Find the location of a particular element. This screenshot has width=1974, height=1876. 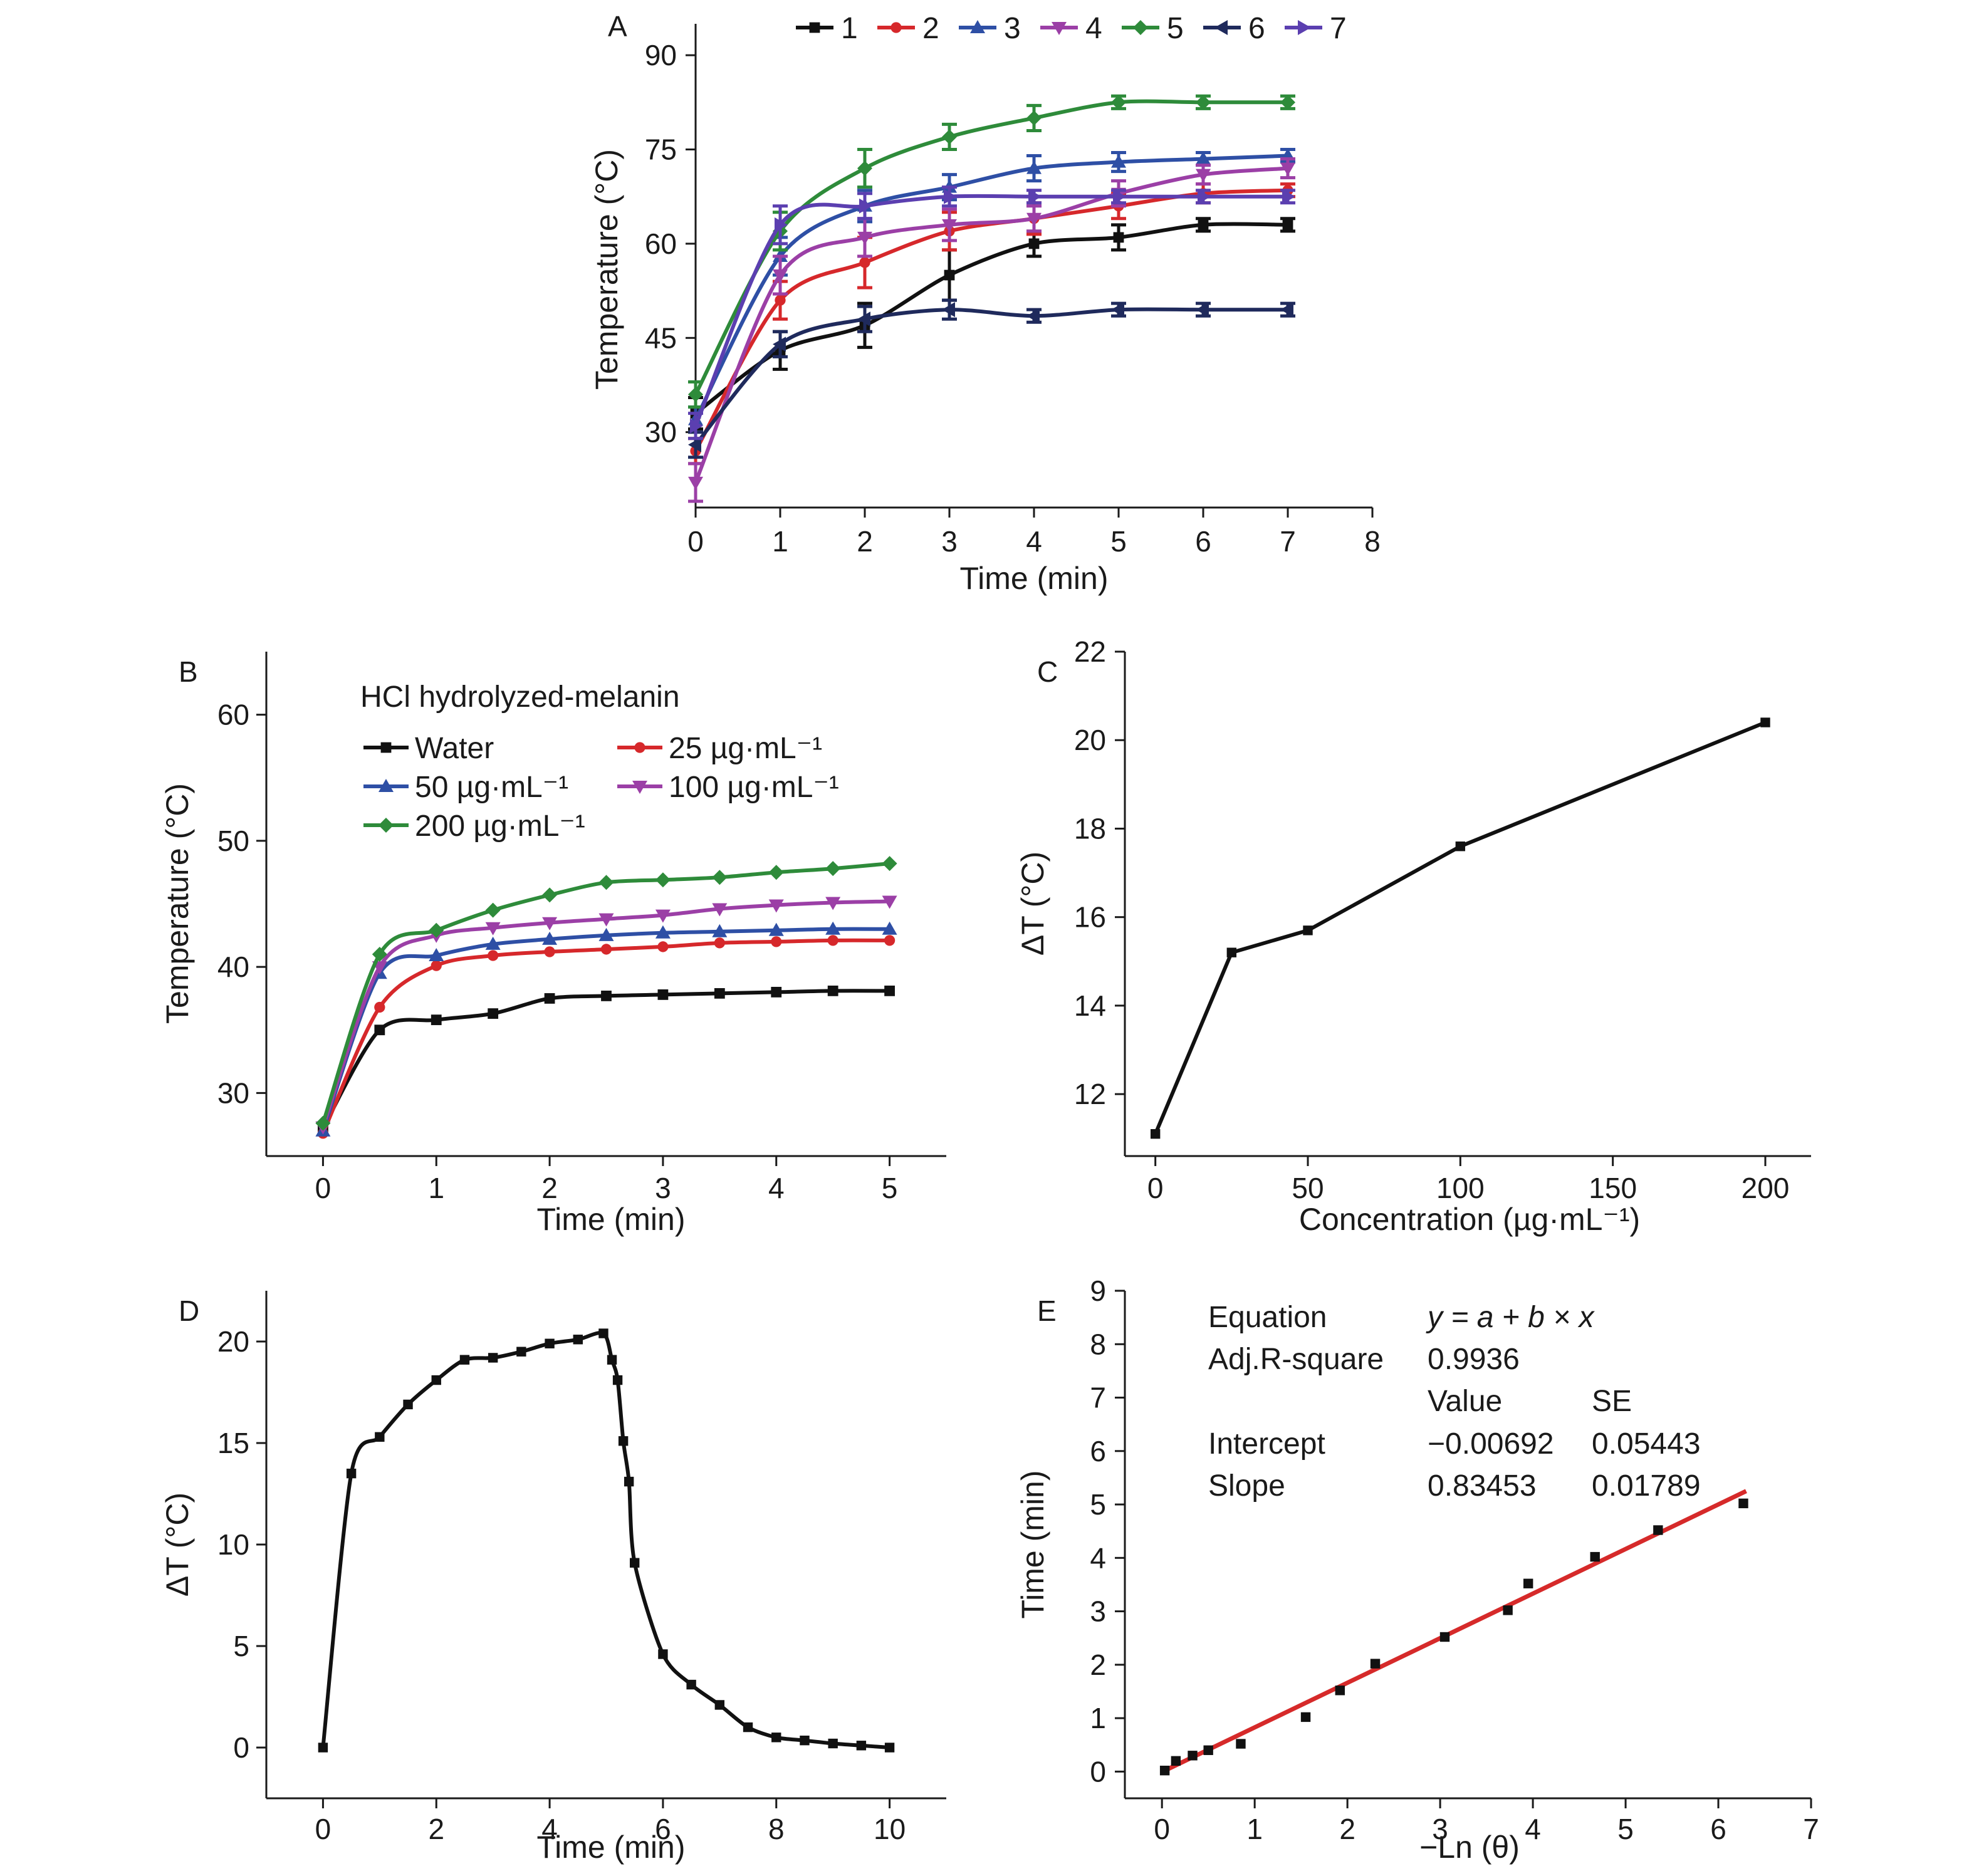

legend-label: 100 µg·mL⁻¹ is located at coordinates (754, 788).